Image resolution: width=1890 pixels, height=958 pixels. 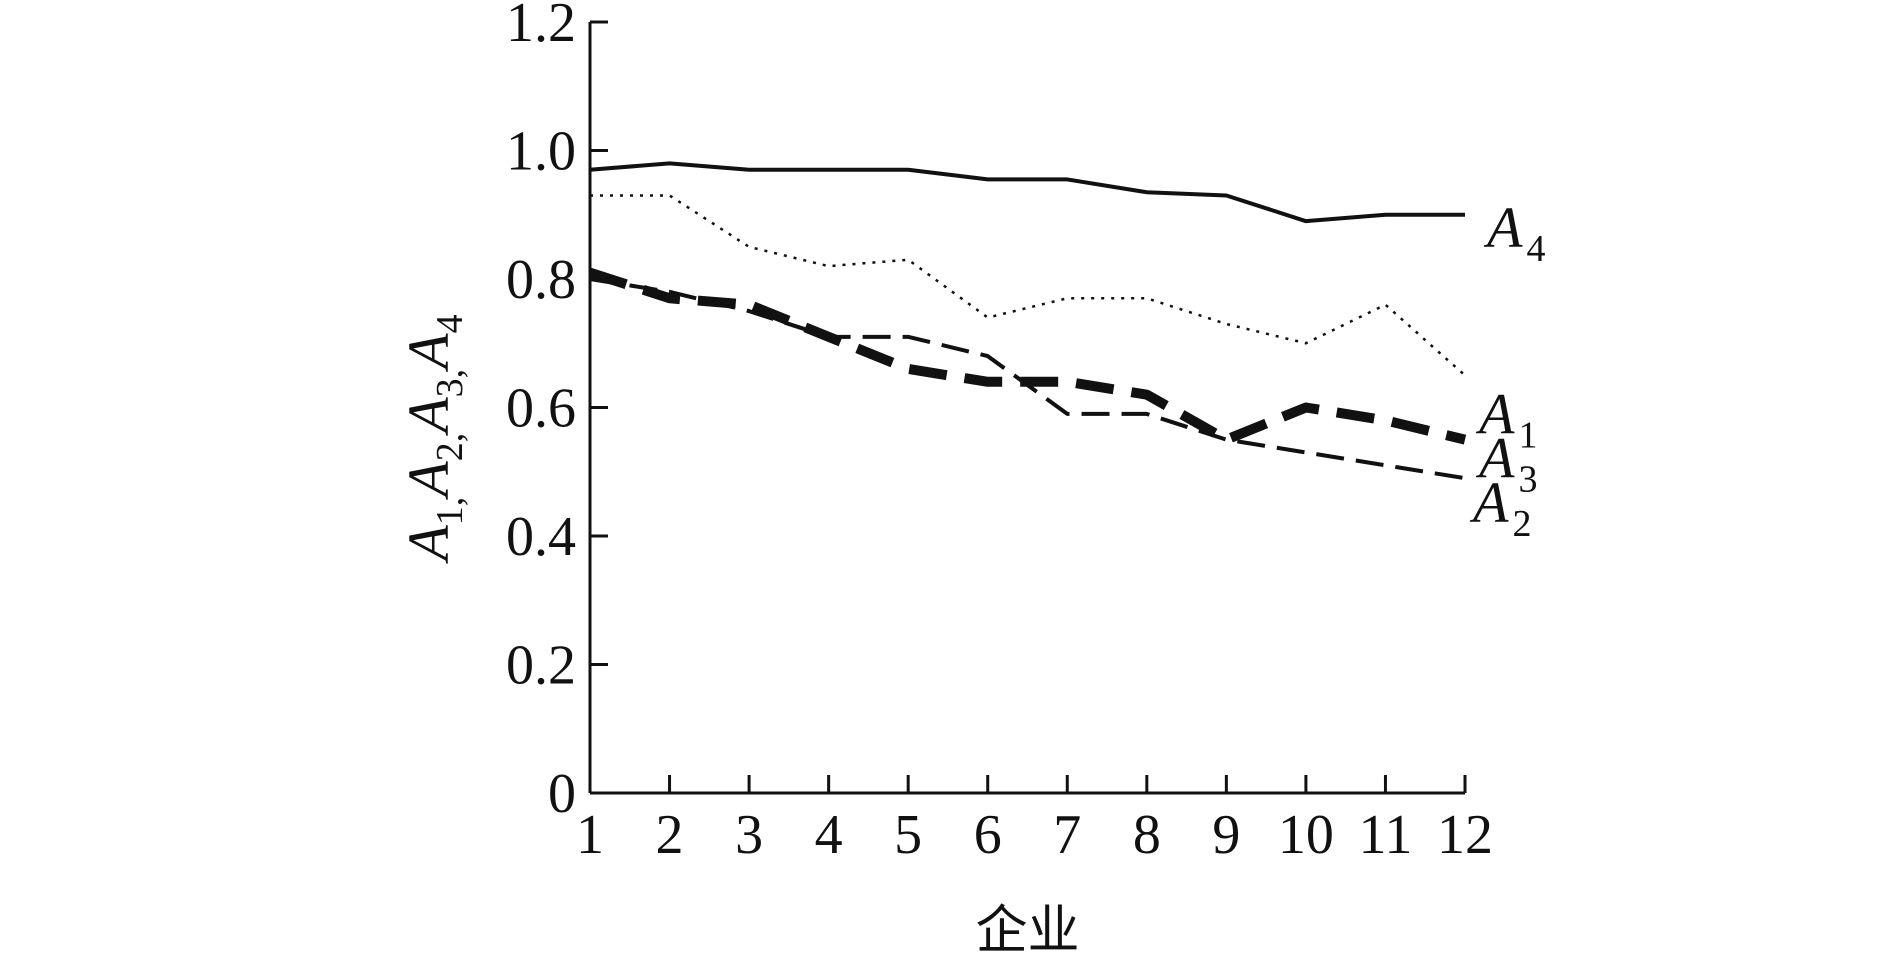 I want to click on y-title-sub: 2, so click(x=450, y=451).